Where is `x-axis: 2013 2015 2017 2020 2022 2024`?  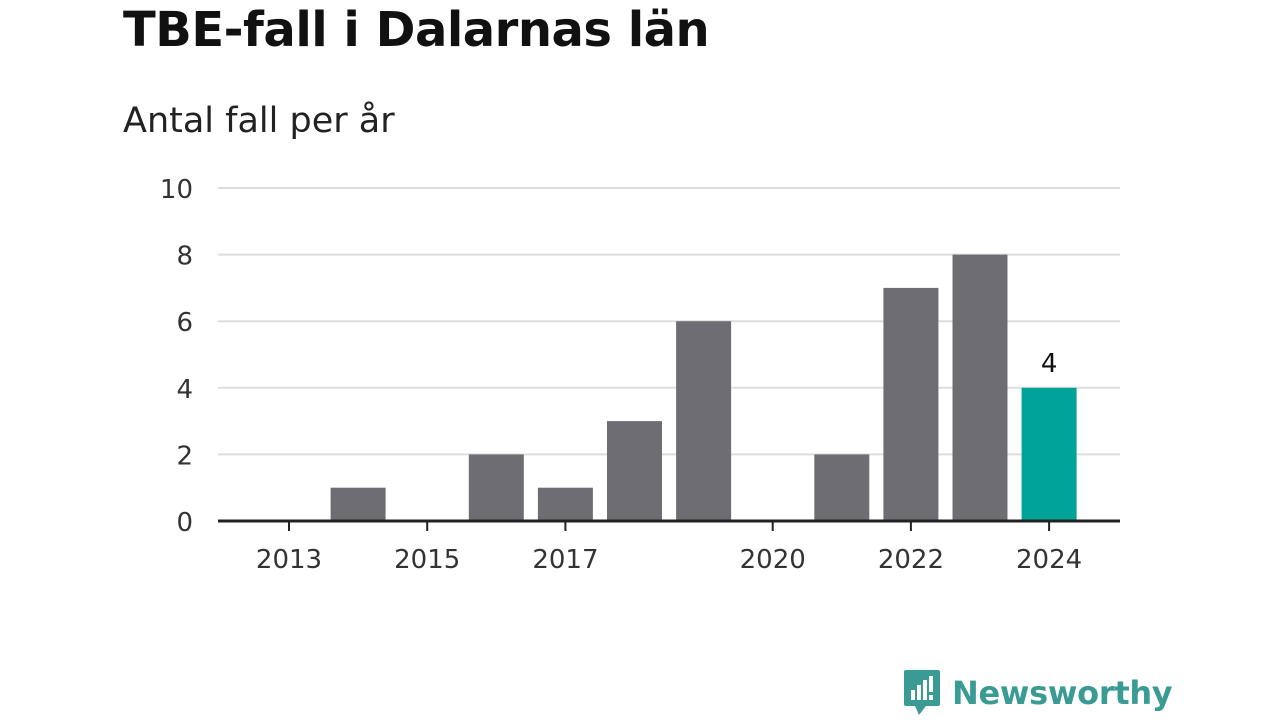
x-axis: 2013 2015 2017 2020 2022 2024 is located at coordinates (669, 547).